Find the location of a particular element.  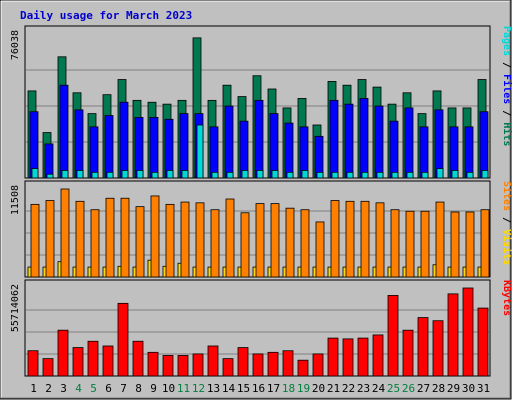

legend-files: Files is located at coordinates (506, 89).